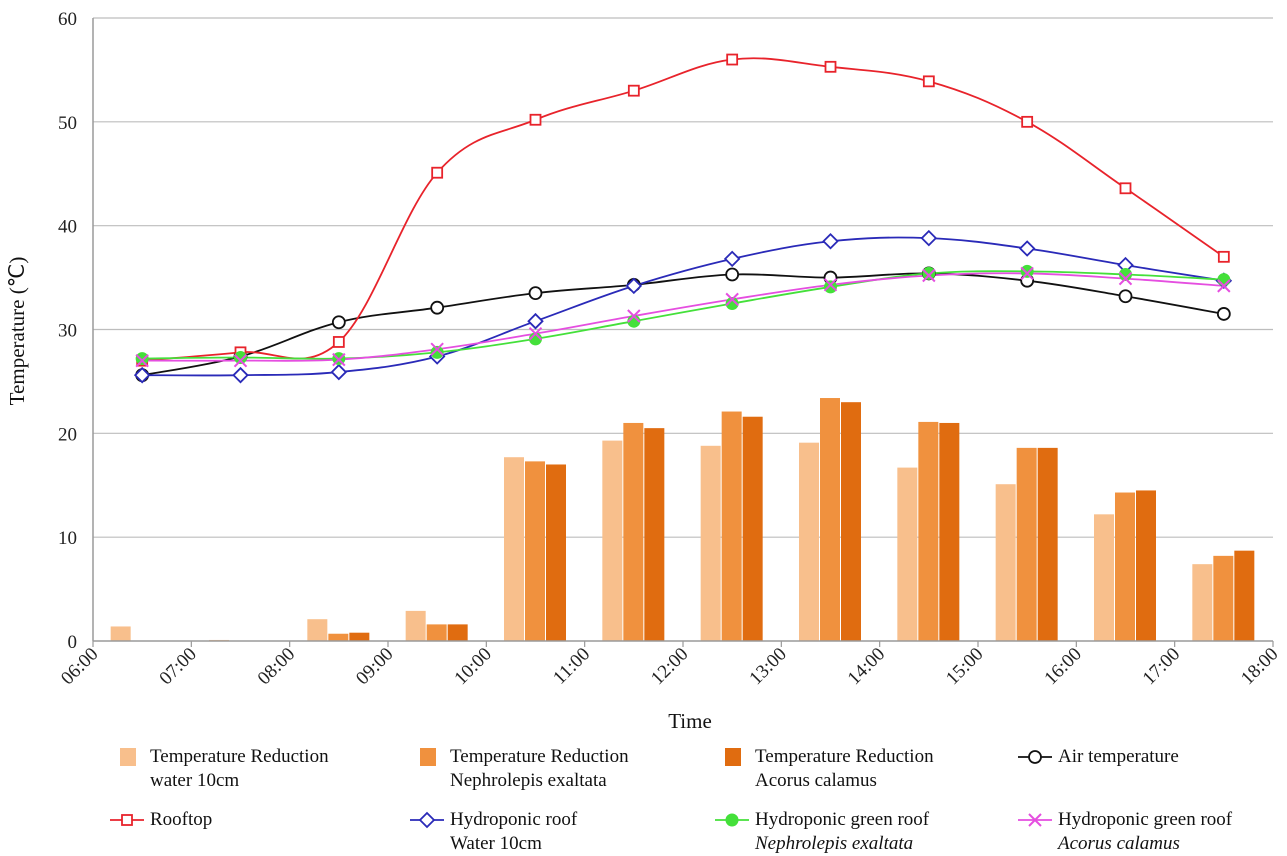 The image size is (1287, 856). I want to click on x-tick-label: 12:00, so click(669, 666).